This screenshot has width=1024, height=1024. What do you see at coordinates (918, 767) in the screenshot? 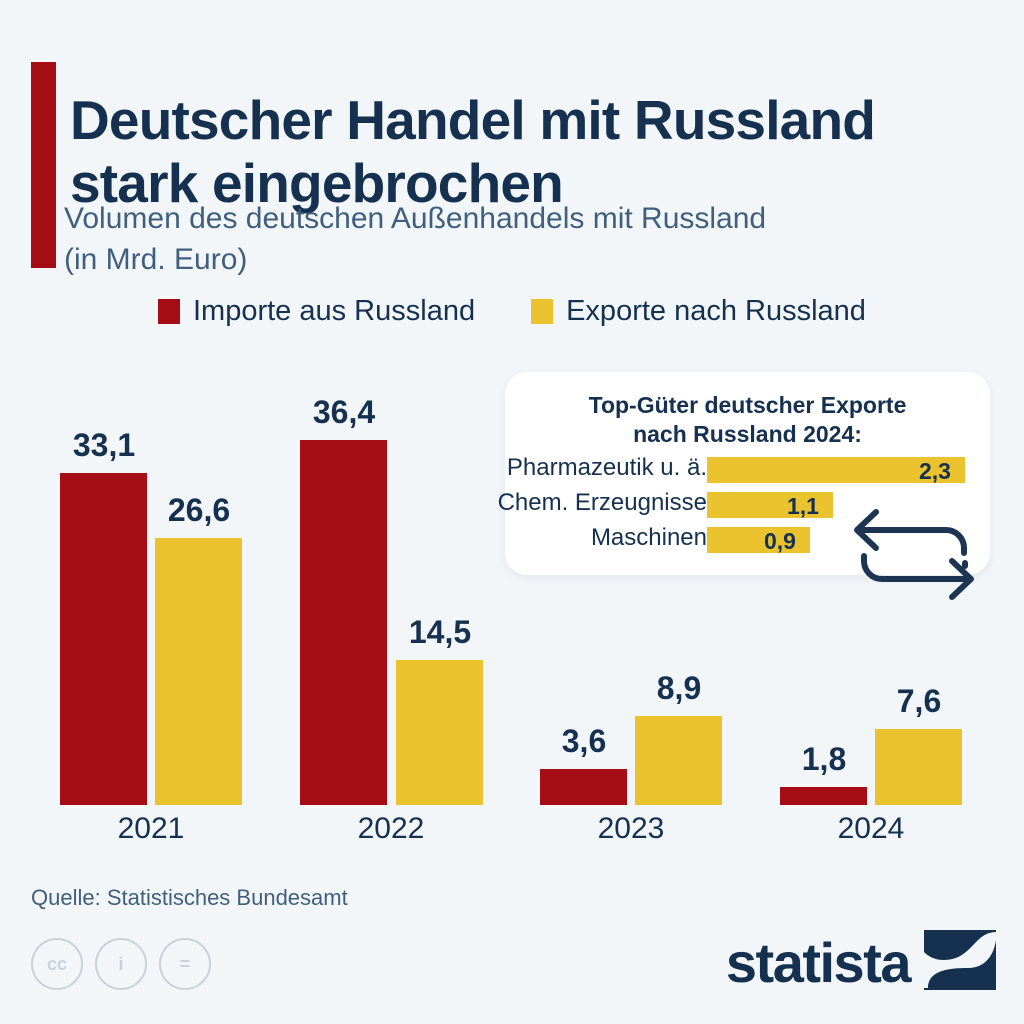
I see `bar-exports-2024` at bounding box center [918, 767].